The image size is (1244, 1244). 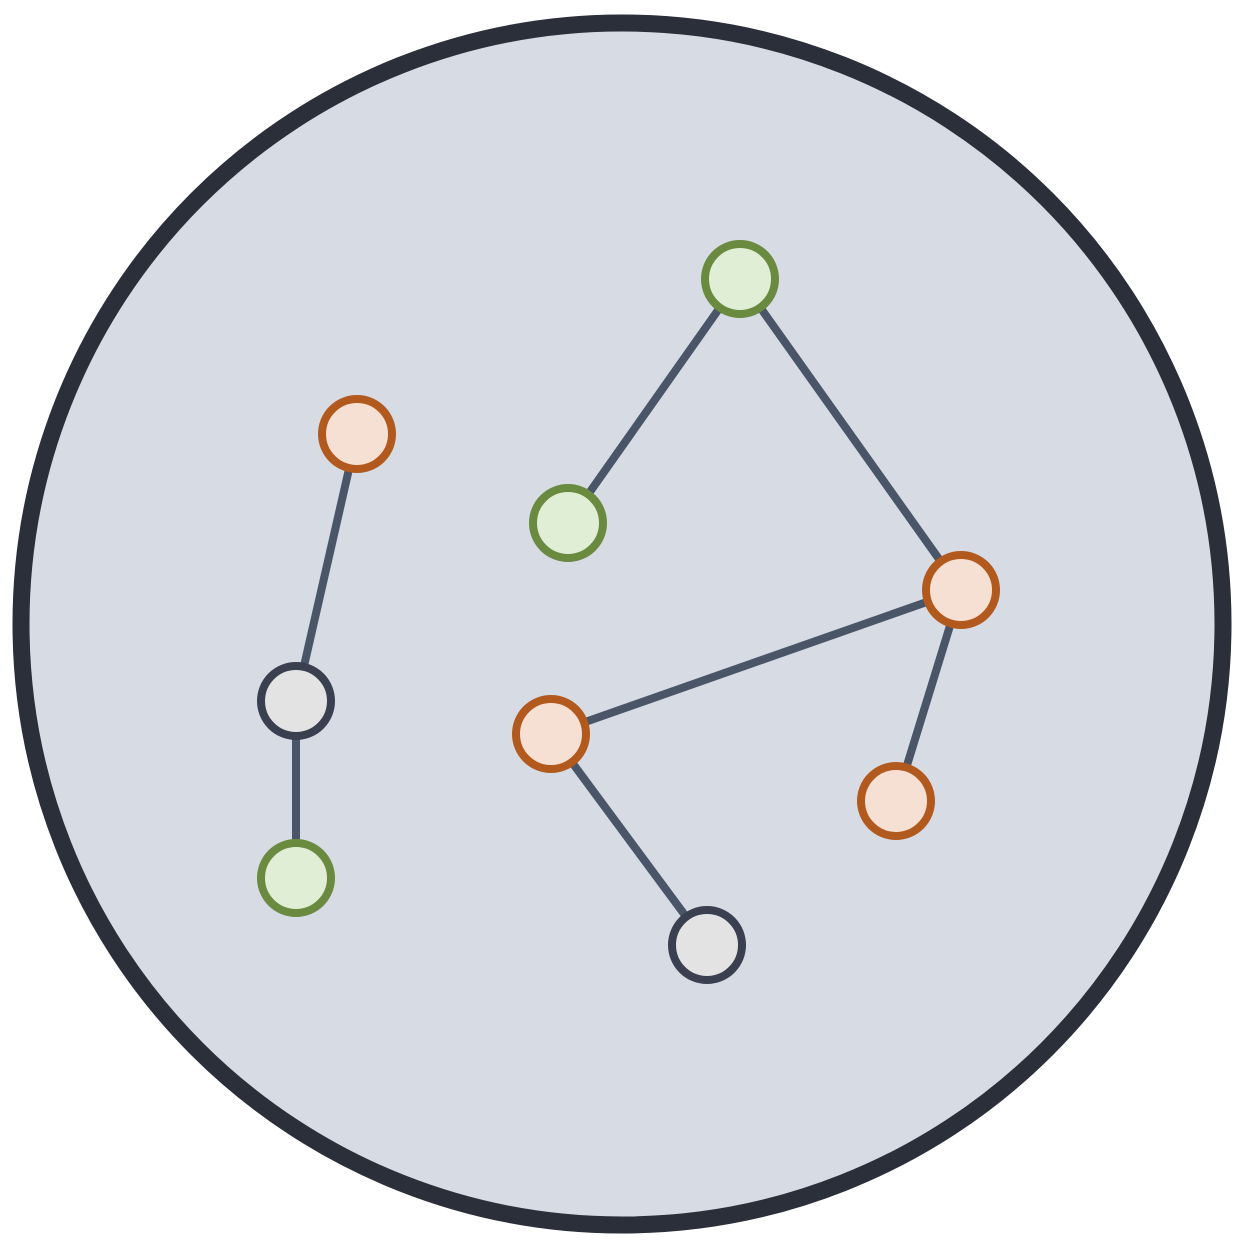 What do you see at coordinates (896, 801) in the screenshot?
I see `node-orange-n8` at bounding box center [896, 801].